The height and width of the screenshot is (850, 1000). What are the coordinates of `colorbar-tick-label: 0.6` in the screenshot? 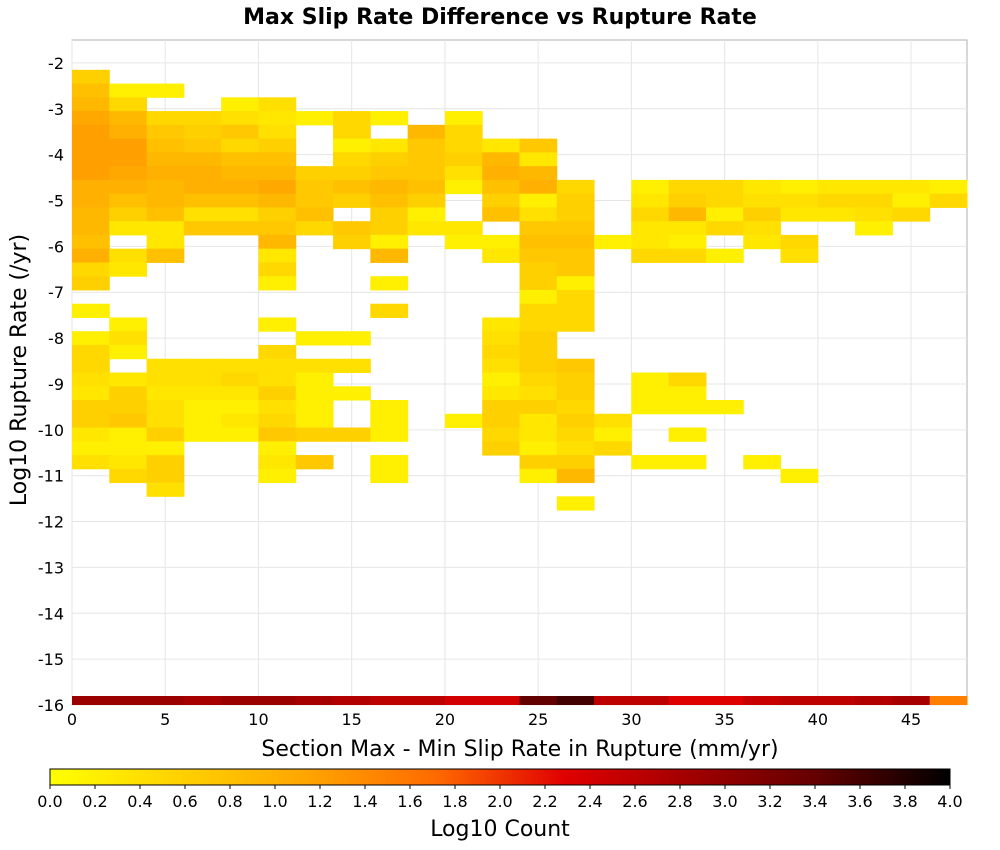 It's located at (184, 801).